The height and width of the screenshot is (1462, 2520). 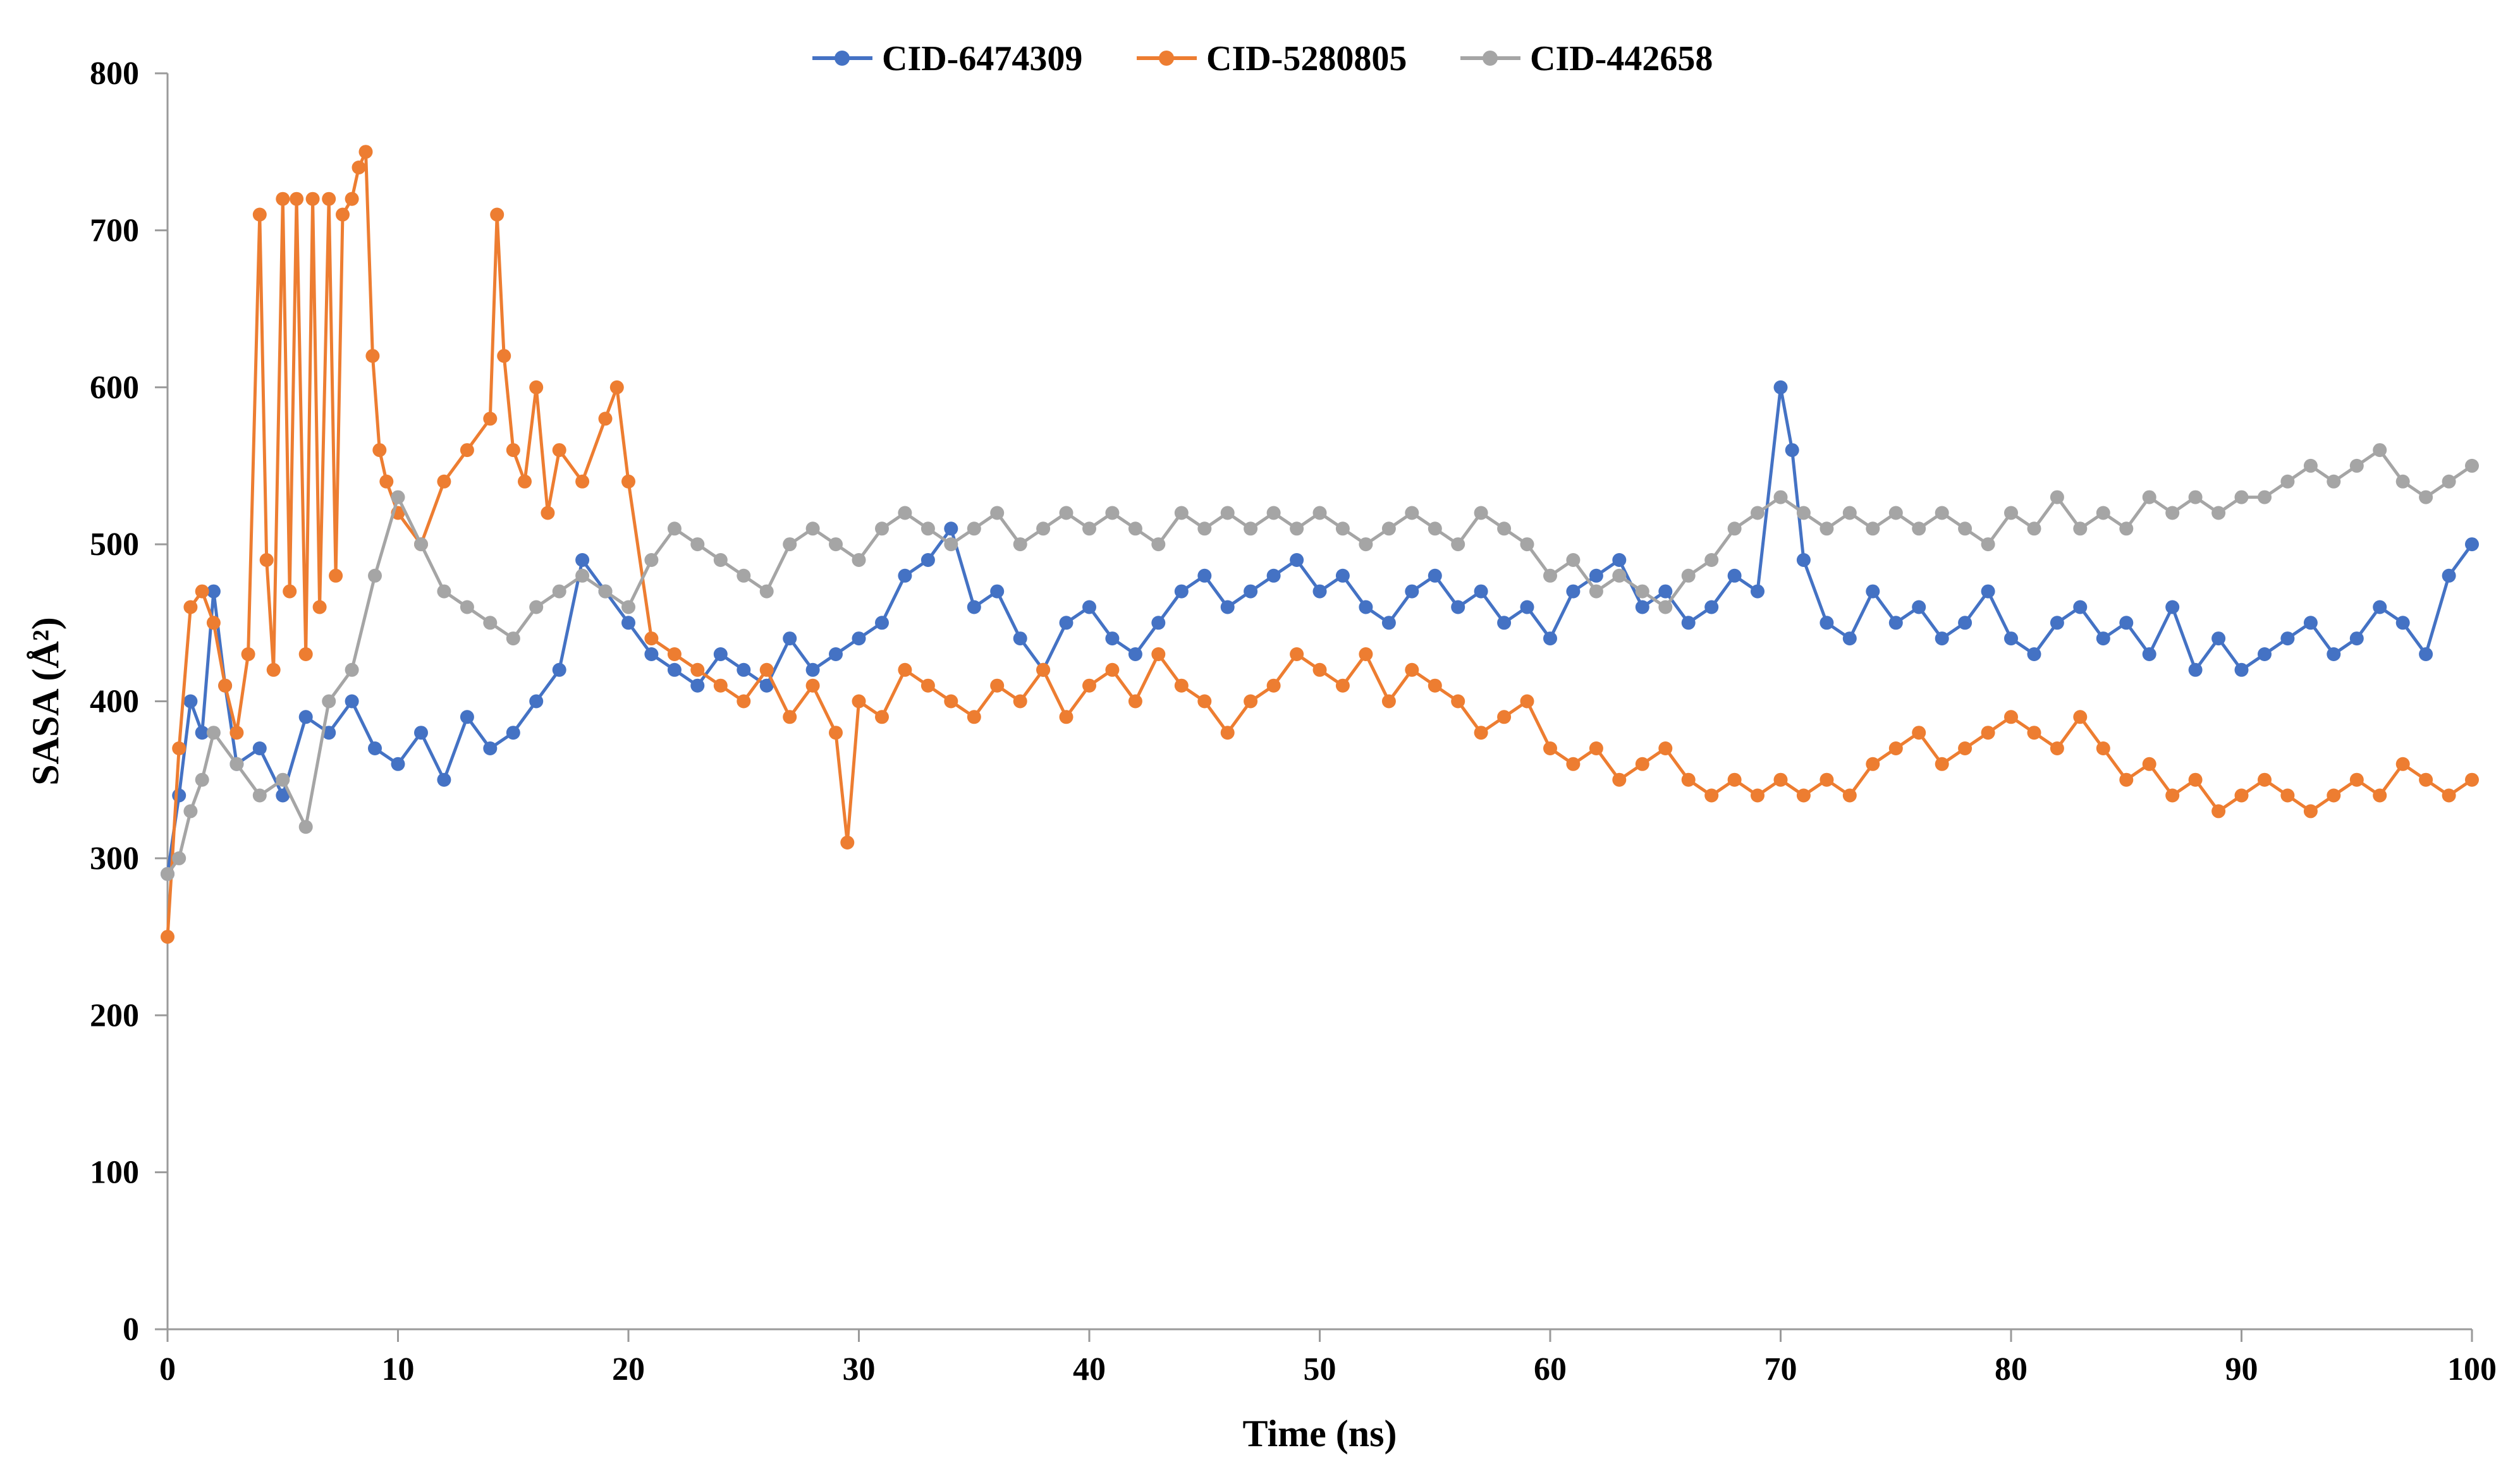 I want to click on y-tick-label: 100, so click(x=114, y=1173).